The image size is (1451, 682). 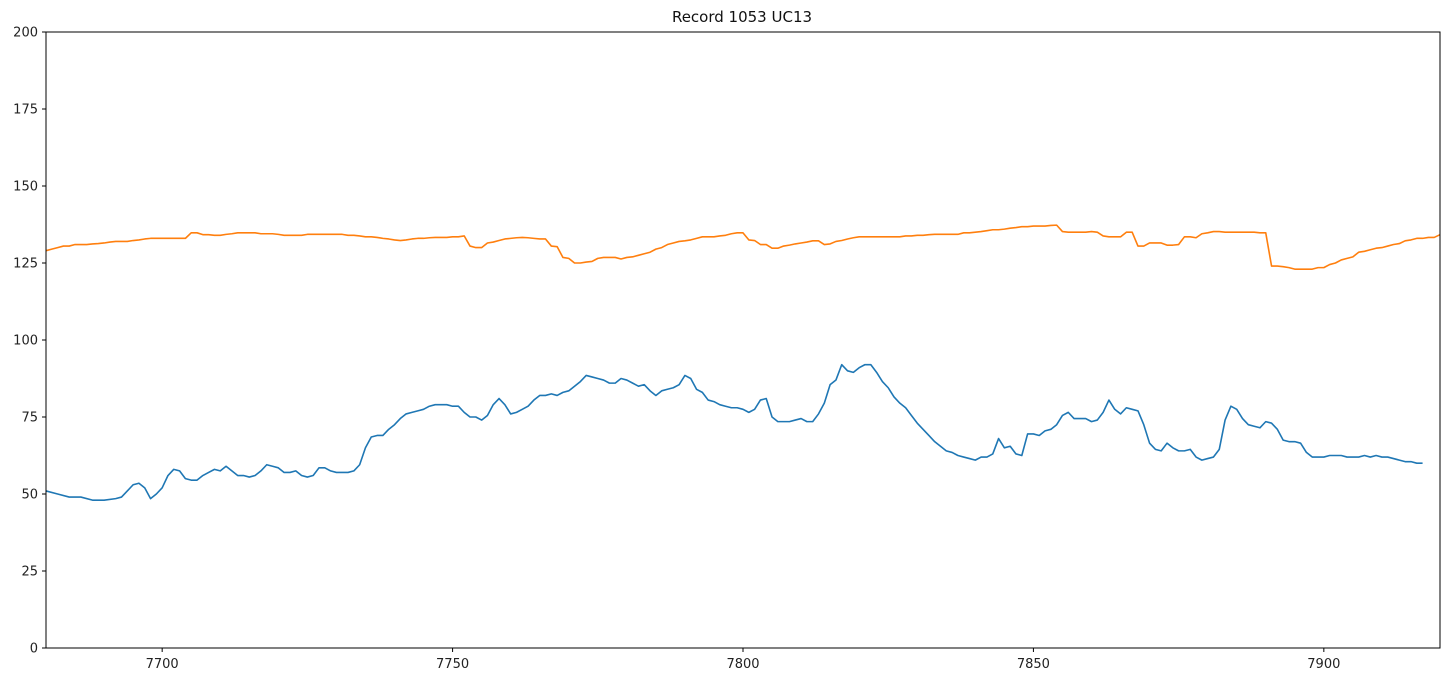 I want to click on y-axis: 0 25 50 75 100 125 150 175 200, so click(x=29, y=341).